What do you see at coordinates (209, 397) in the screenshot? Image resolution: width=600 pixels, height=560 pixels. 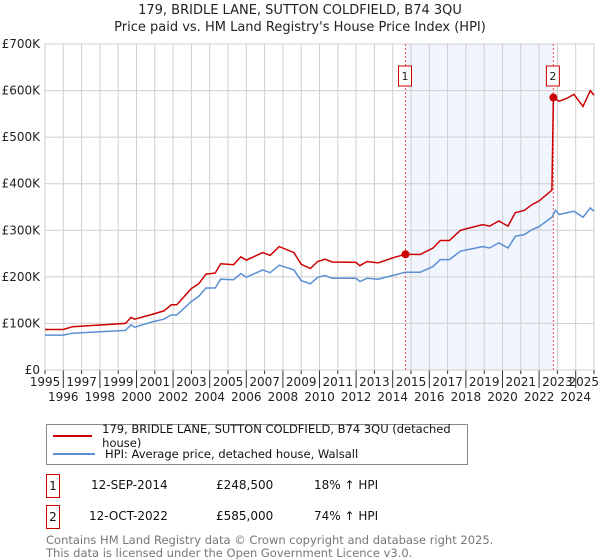 I see `x-tick-label: 2004` at bounding box center [209, 397].